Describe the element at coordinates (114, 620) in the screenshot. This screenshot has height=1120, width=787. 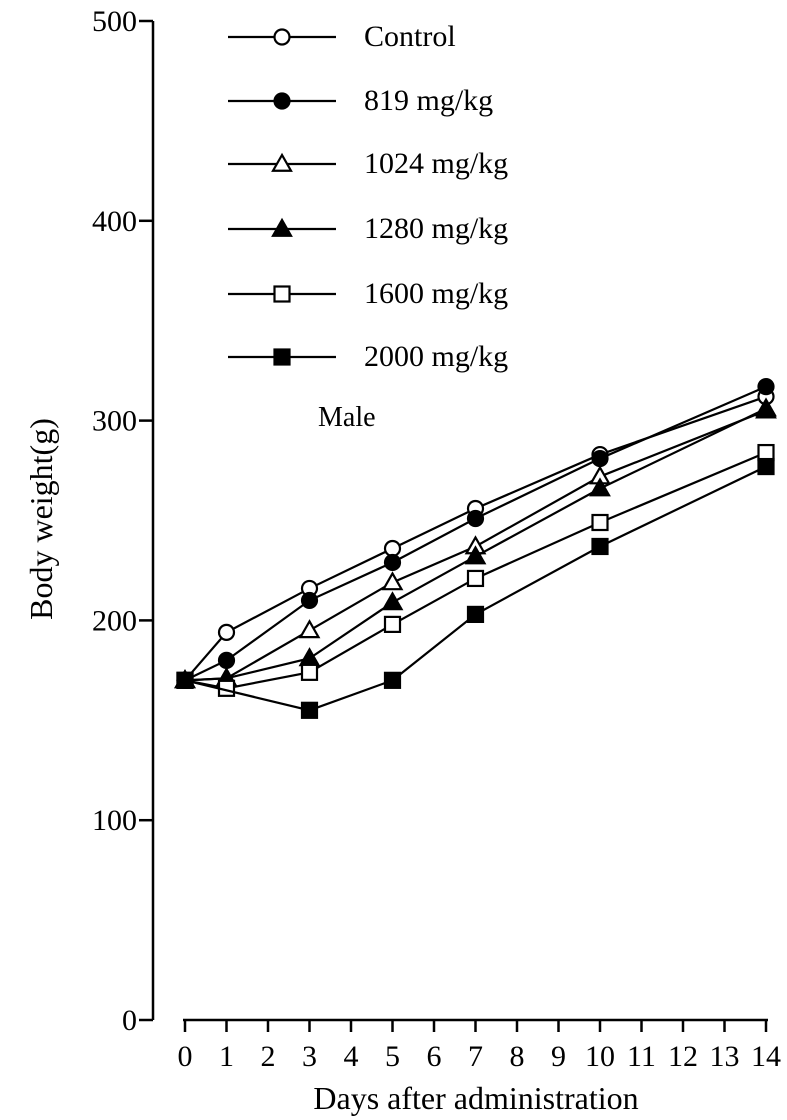
I see `y-tick-label: 200` at that location.